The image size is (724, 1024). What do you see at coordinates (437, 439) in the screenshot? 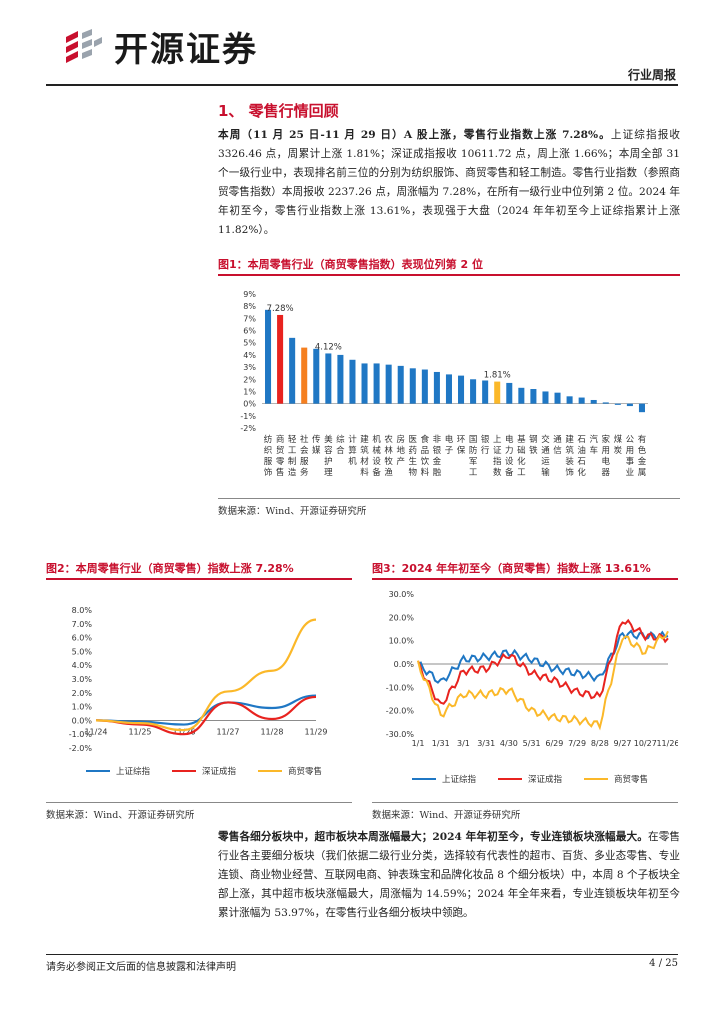
I see `fig1-category-label: 非` at bounding box center [437, 439].